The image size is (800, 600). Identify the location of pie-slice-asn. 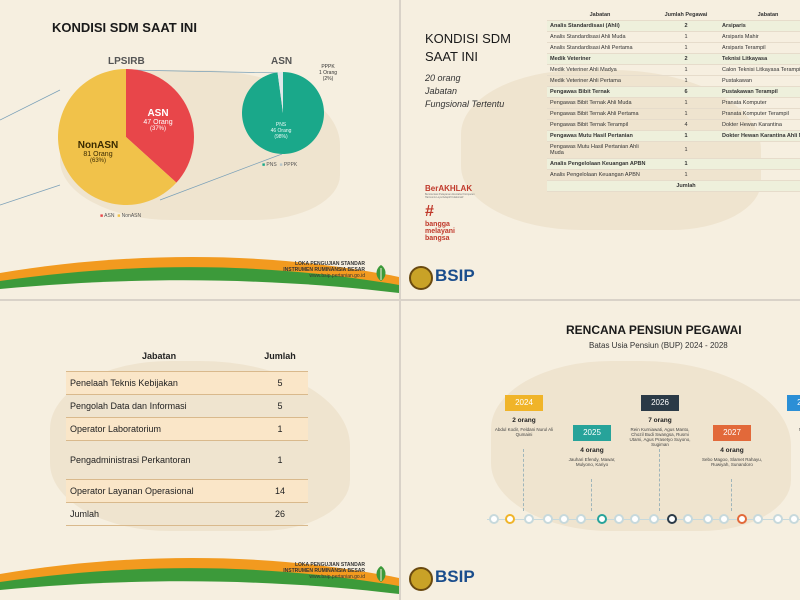
(160, 126).